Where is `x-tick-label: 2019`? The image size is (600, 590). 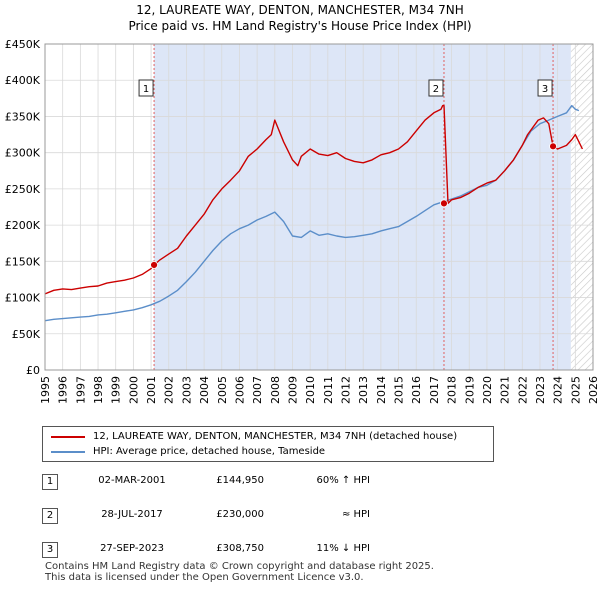 x-tick-label: 2019 is located at coordinates (469, 390).